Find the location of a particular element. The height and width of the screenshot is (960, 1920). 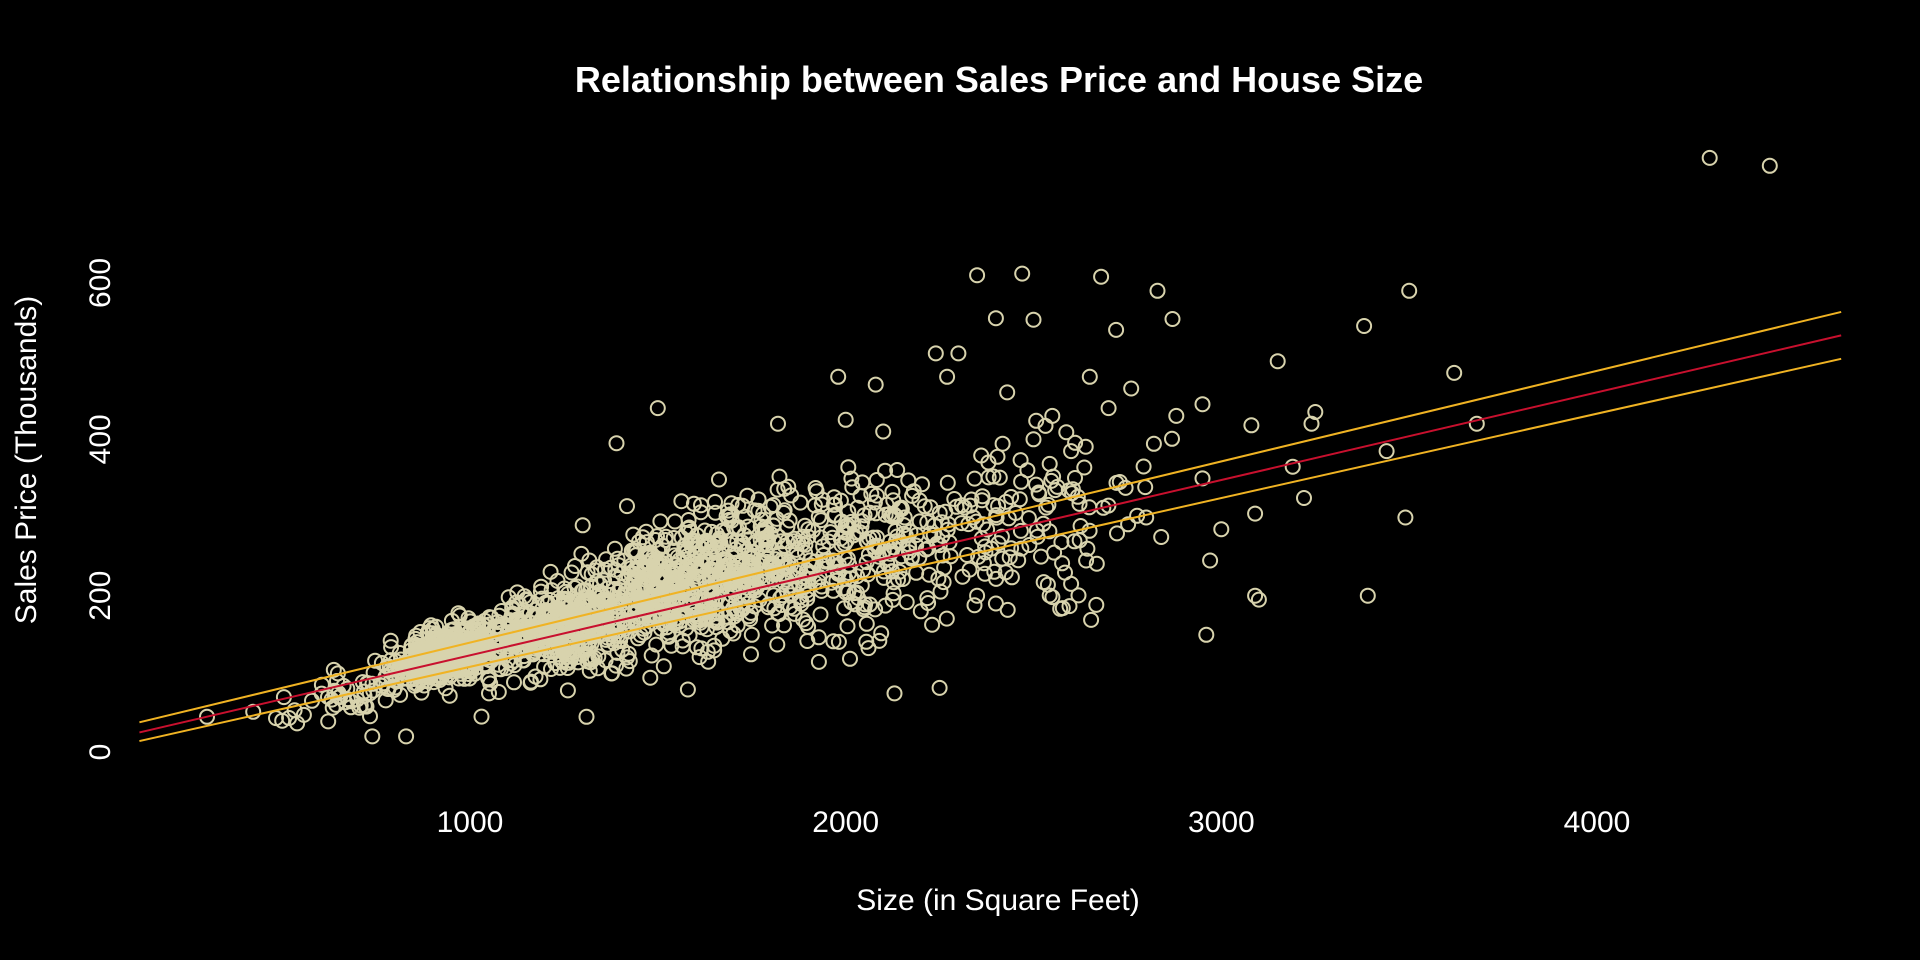

y-tick-label: 0 is located at coordinates (100, 752).